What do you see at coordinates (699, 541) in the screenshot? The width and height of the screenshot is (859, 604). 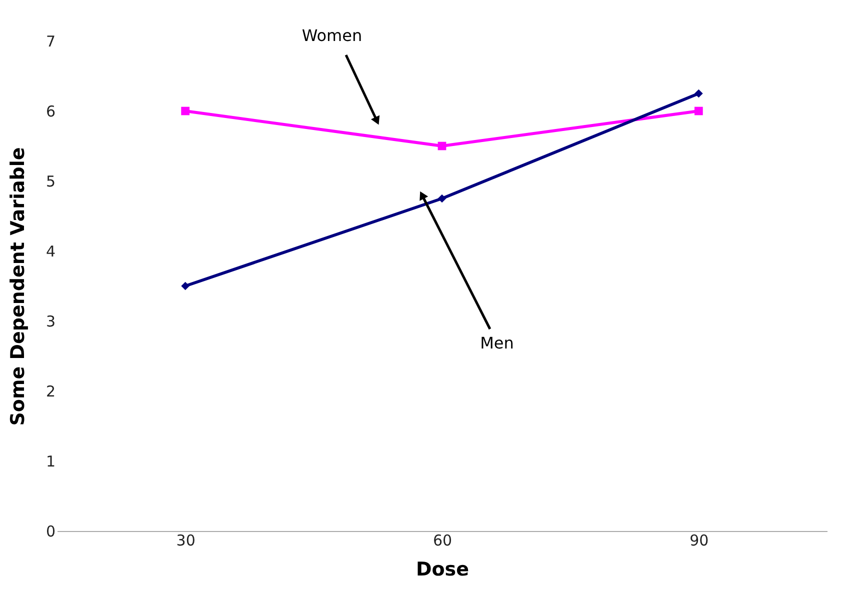 I see `x-tick-label: 90` at bounding box center [699, 541].